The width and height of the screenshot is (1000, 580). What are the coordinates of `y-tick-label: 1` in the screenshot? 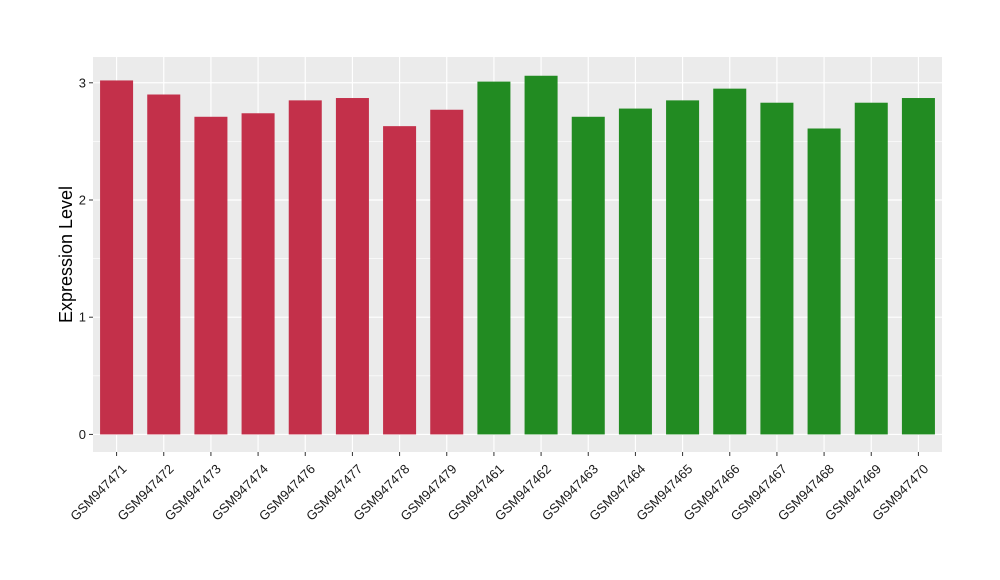 It's located at (82, 317).